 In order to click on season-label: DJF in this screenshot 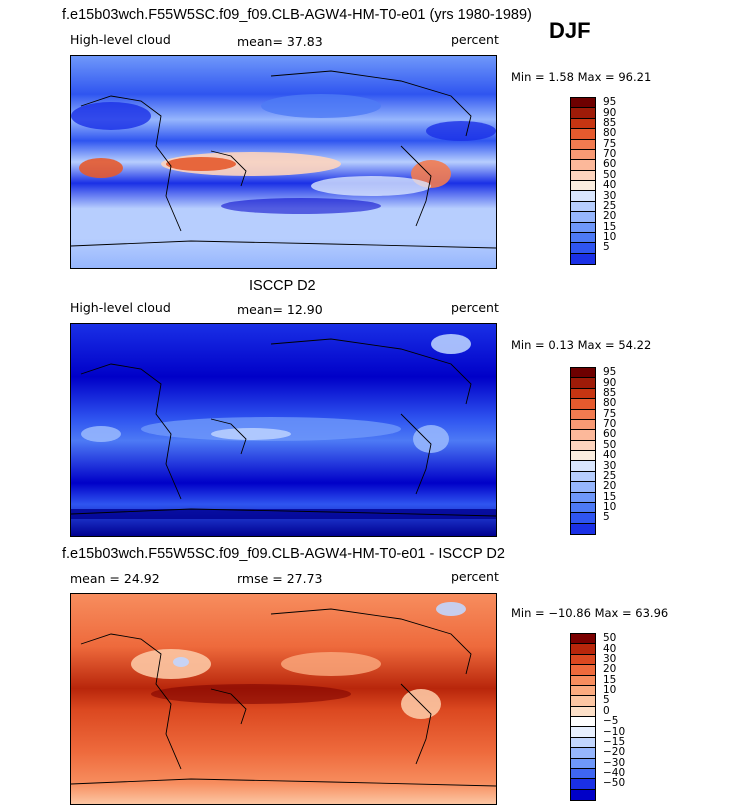, I will do `click(570, 30)`.